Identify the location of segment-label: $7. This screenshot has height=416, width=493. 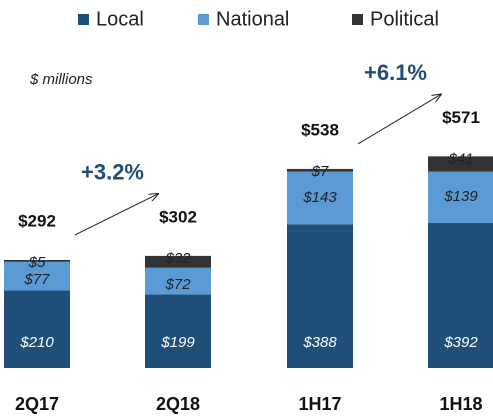
(320, 171).